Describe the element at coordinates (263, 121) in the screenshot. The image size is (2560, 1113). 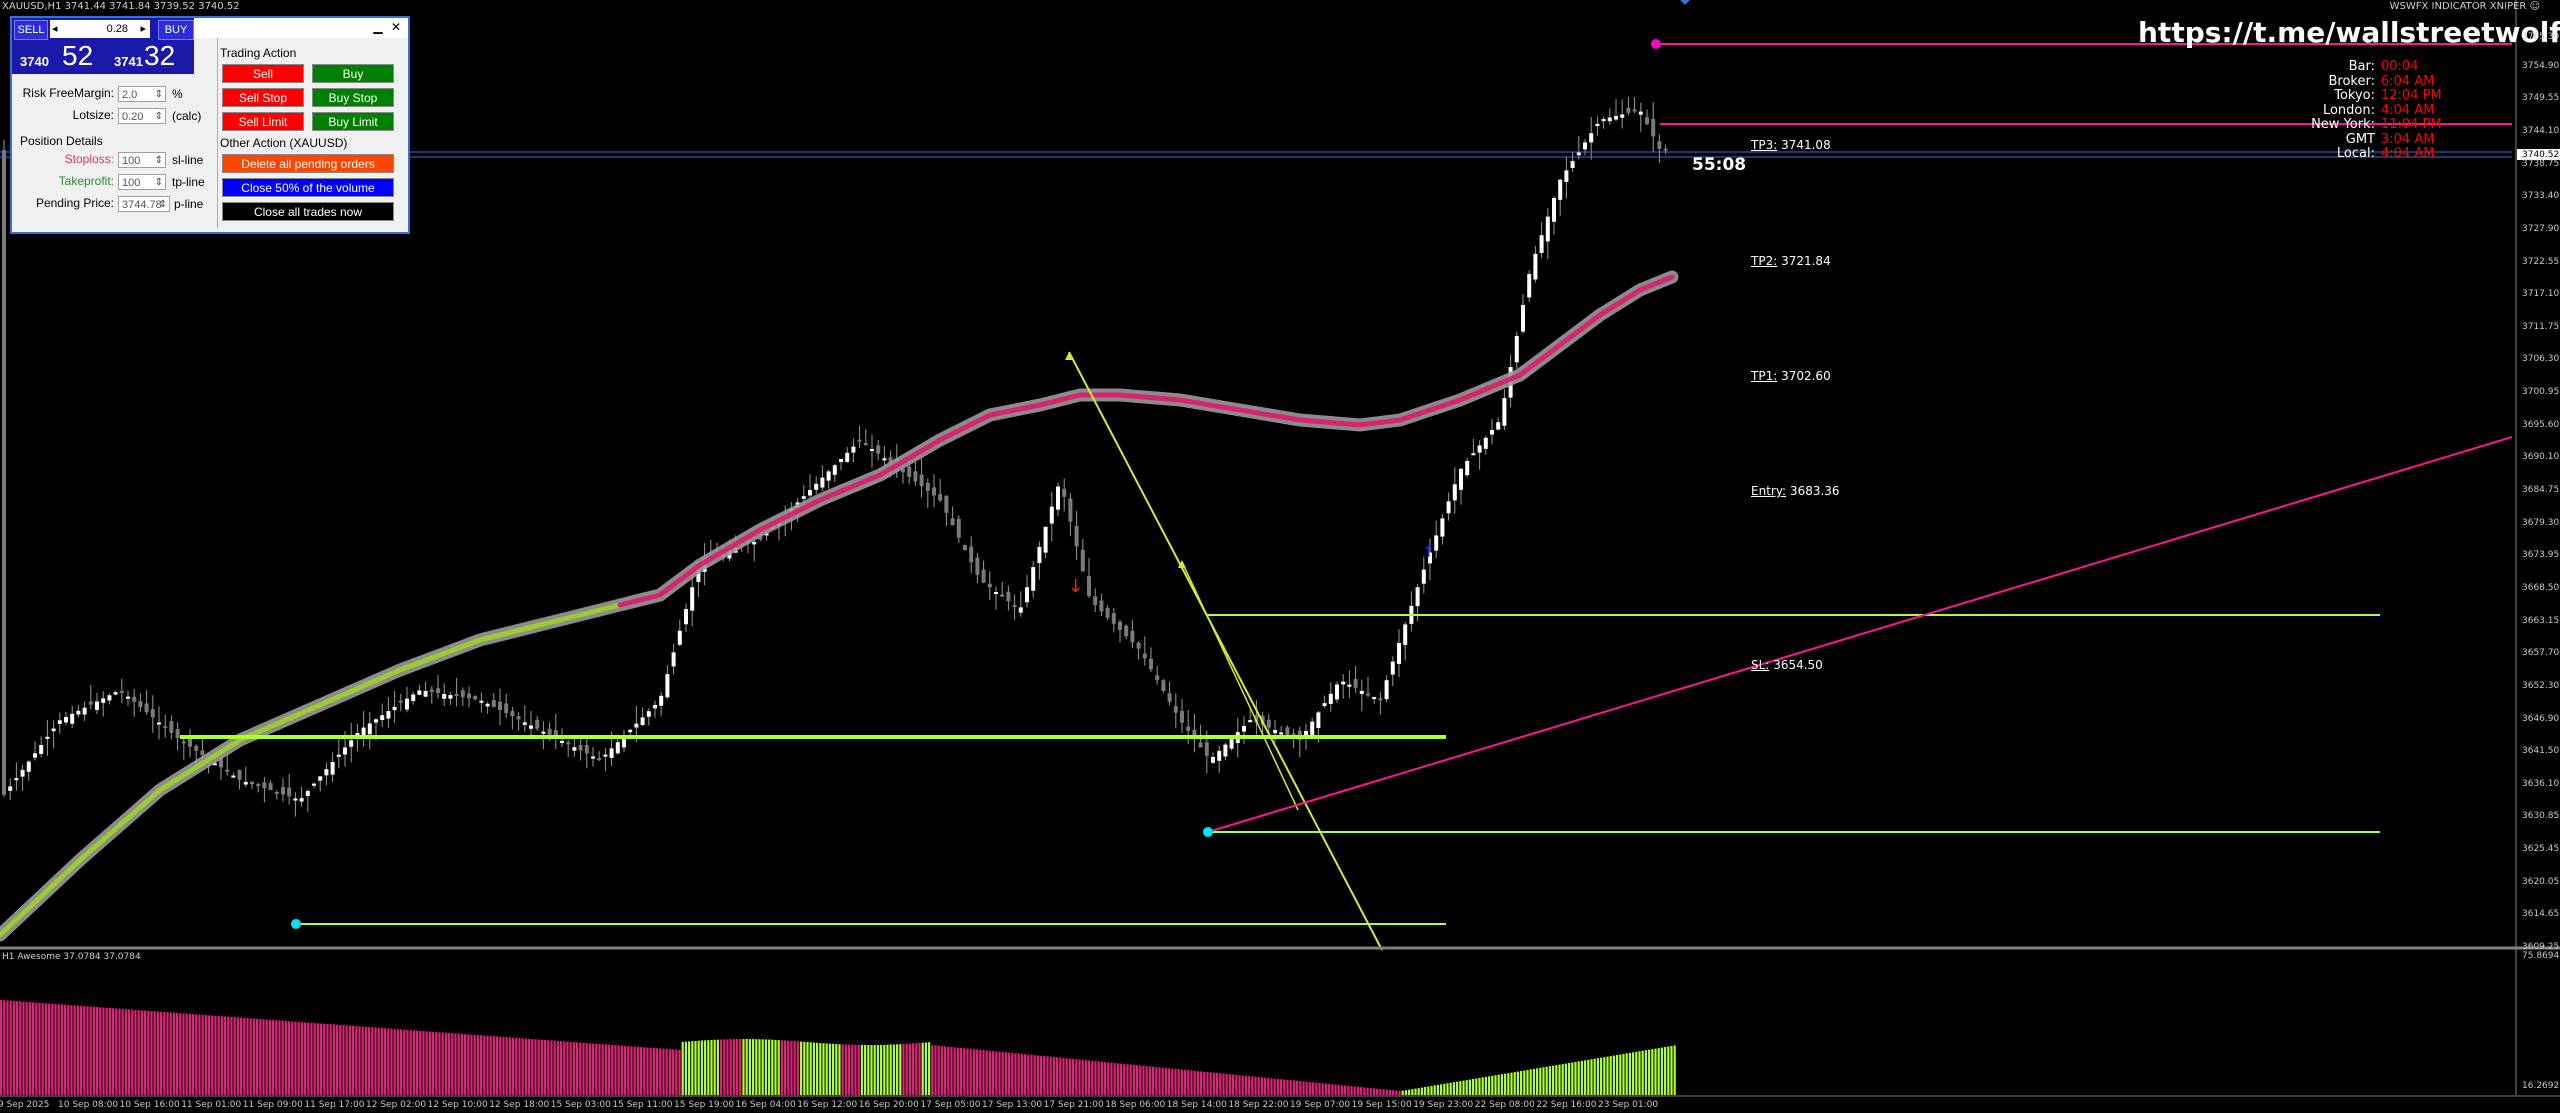
I see `sell-limit-button: Sell Limit` at that location.